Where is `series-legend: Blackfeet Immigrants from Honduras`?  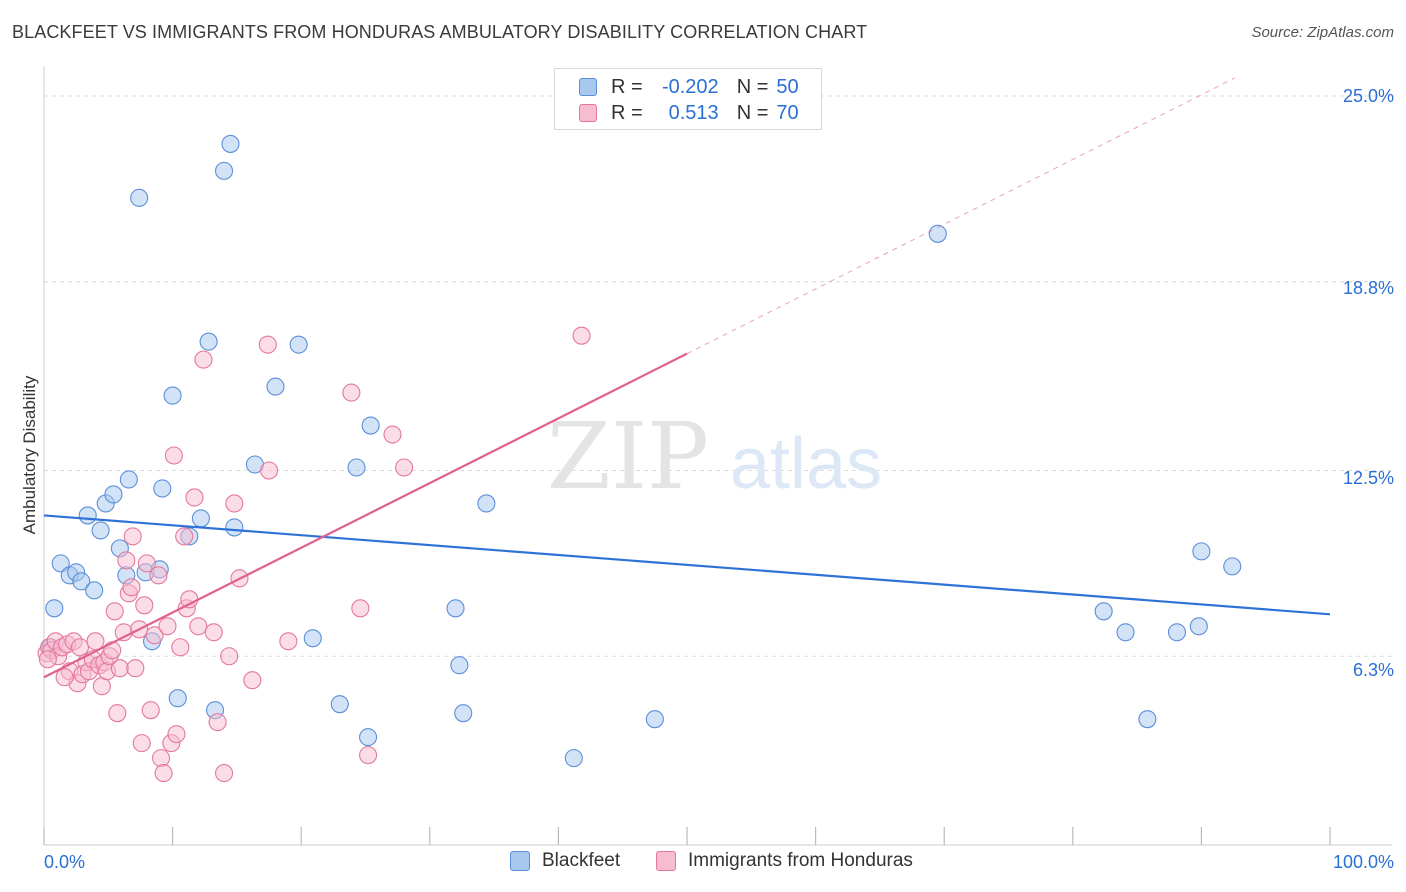
series-legend: Blackfeet Immigrants from Honduras is located at coordinates (703, 864).